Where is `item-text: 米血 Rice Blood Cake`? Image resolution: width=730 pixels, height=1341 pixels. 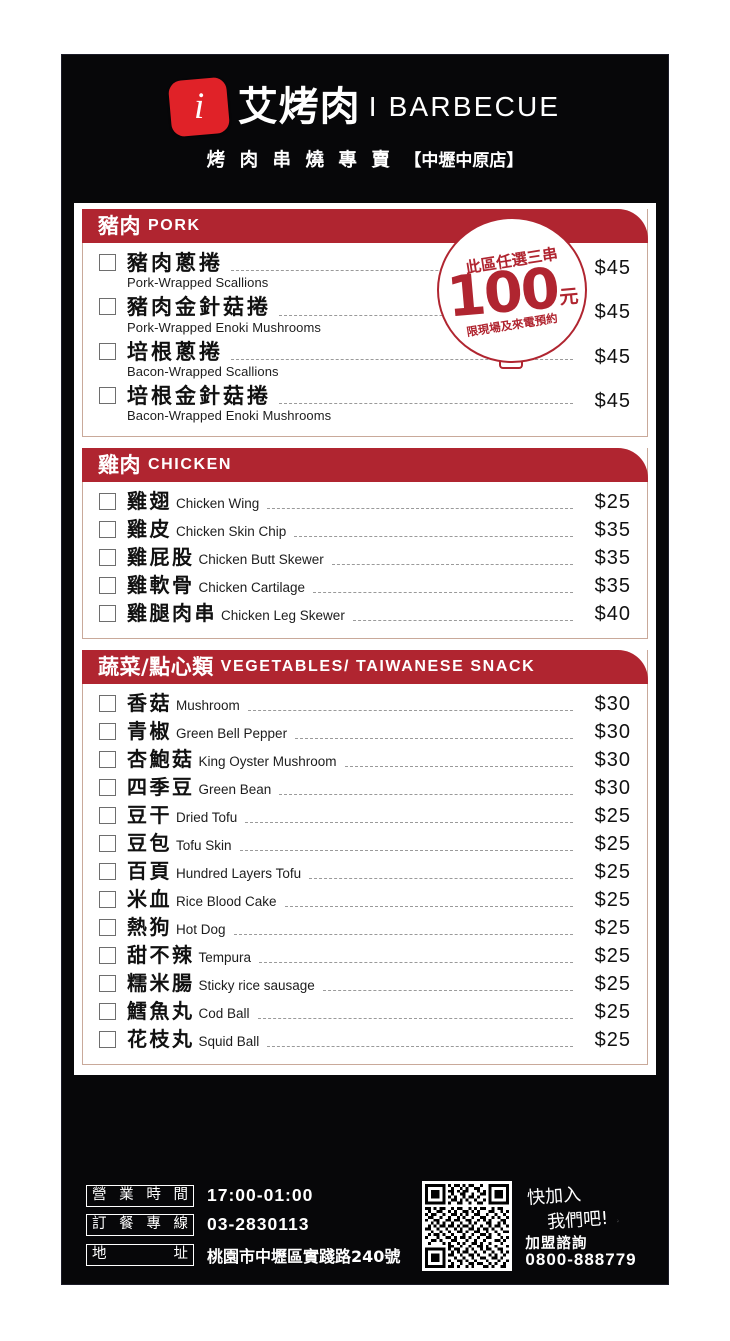 item-text: 米血 Rice Blood Cake is located at coordinates (353, 899).